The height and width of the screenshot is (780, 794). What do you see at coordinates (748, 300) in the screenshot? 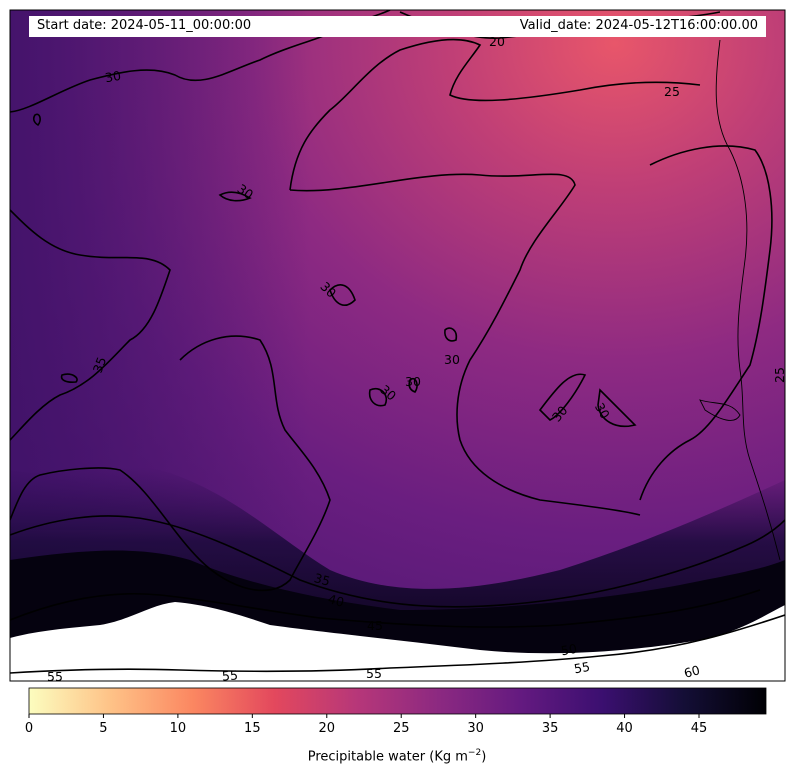
I see `coastline` at bounding box center [748, 300].